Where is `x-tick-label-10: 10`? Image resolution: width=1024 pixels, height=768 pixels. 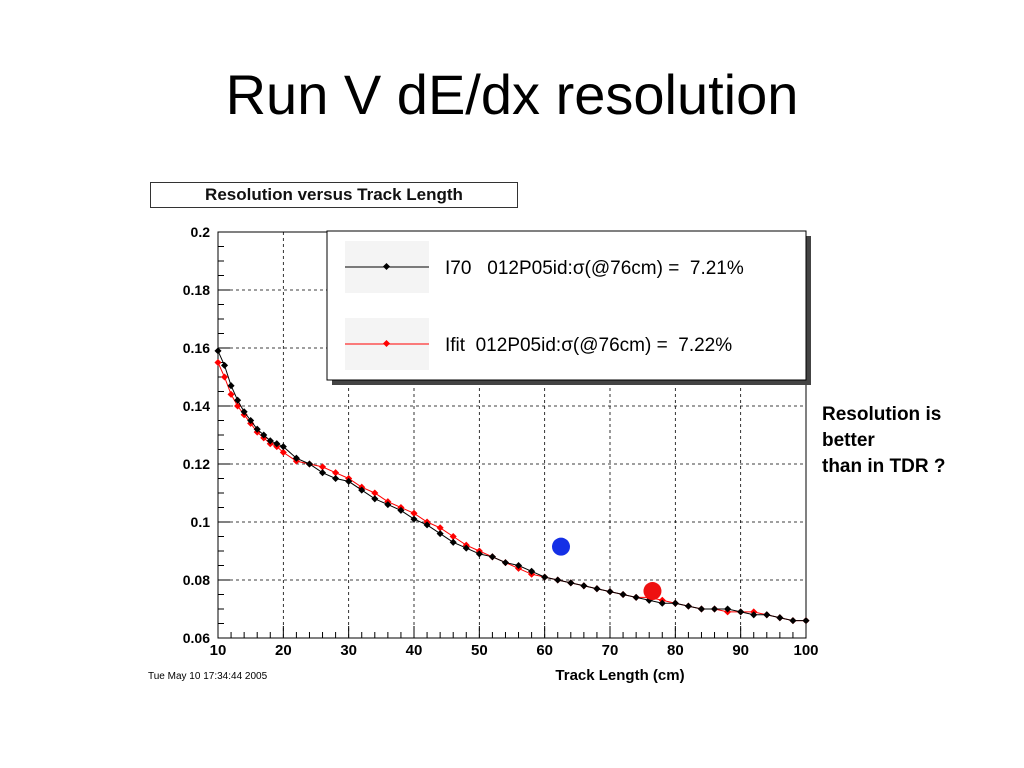 x-tick-label-10: 10 is located at coordinates (218, 650).